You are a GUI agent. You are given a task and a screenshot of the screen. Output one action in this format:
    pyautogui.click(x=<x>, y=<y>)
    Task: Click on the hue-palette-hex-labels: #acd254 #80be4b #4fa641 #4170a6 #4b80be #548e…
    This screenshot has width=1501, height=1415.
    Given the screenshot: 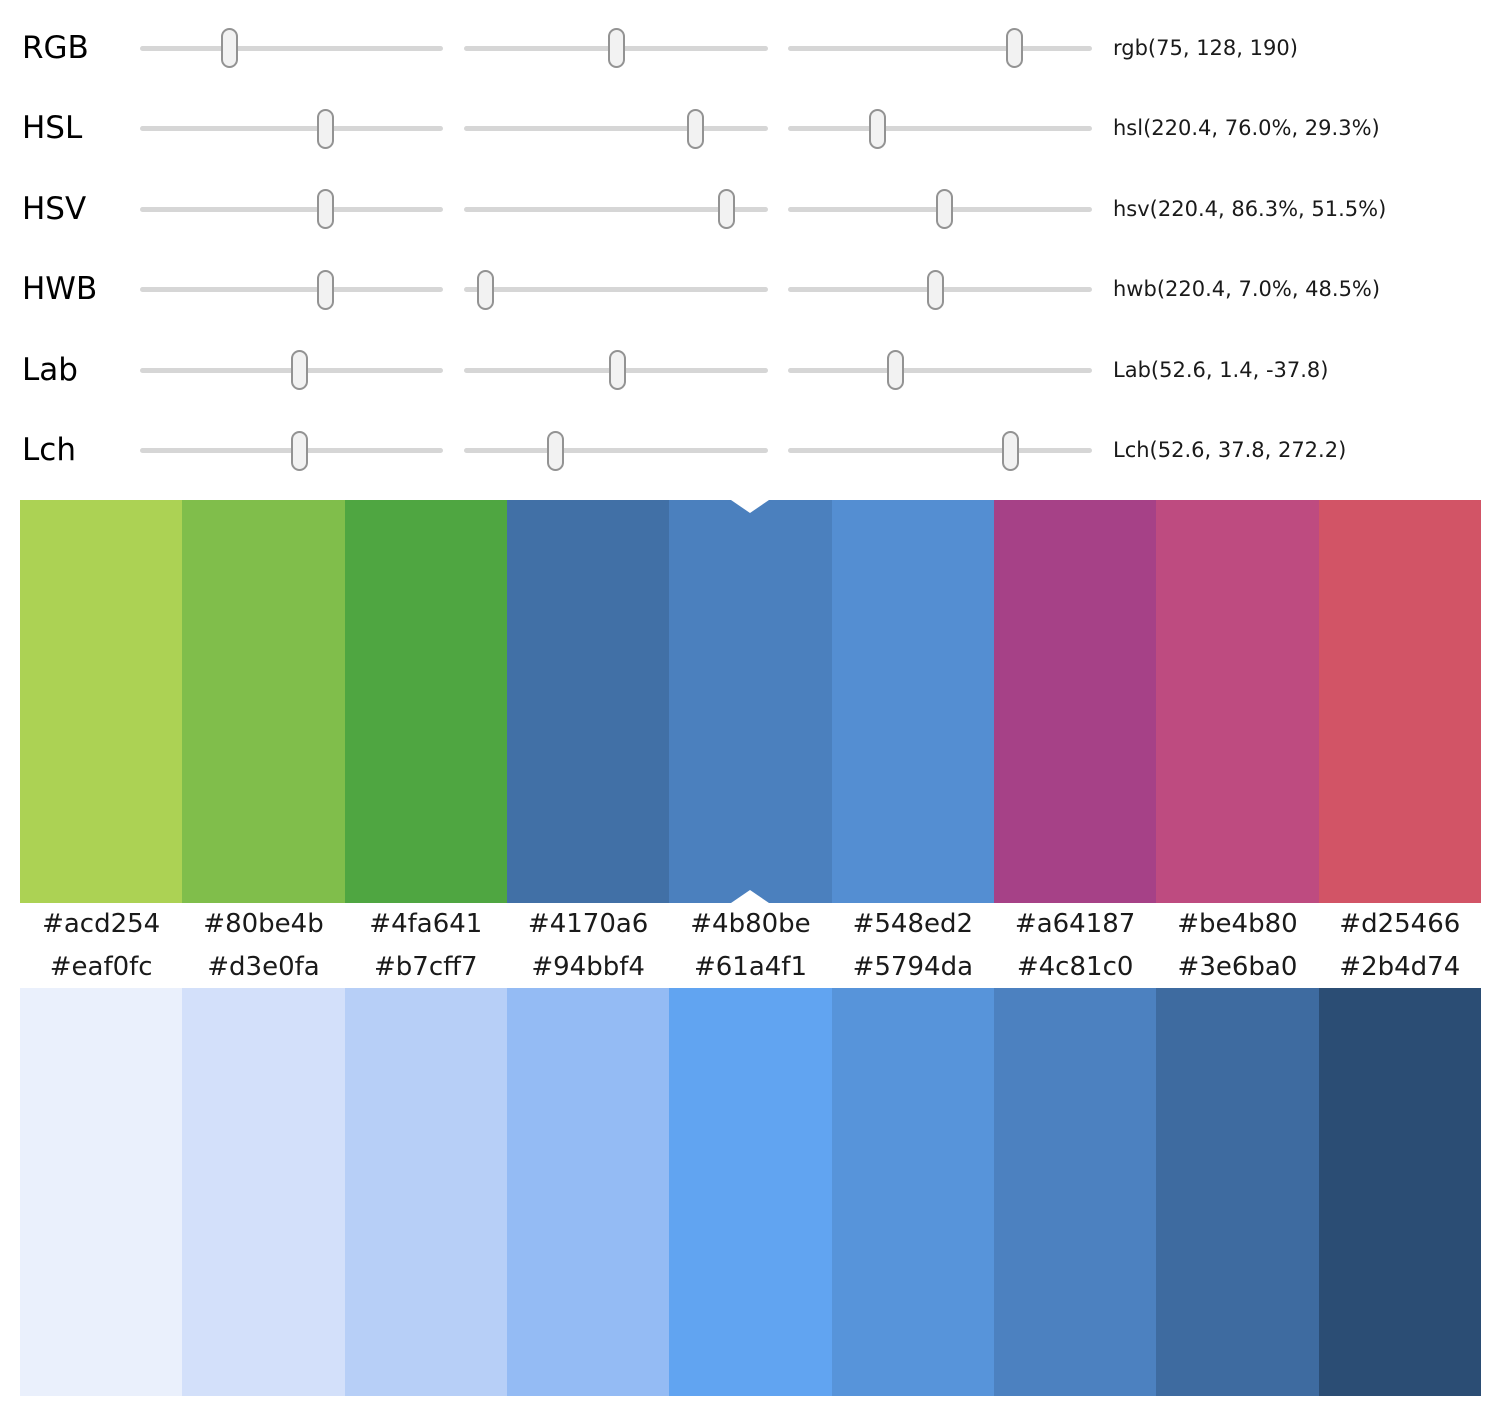 What is the action you would take?
    pyautogui.click(x=750, y=926)
    